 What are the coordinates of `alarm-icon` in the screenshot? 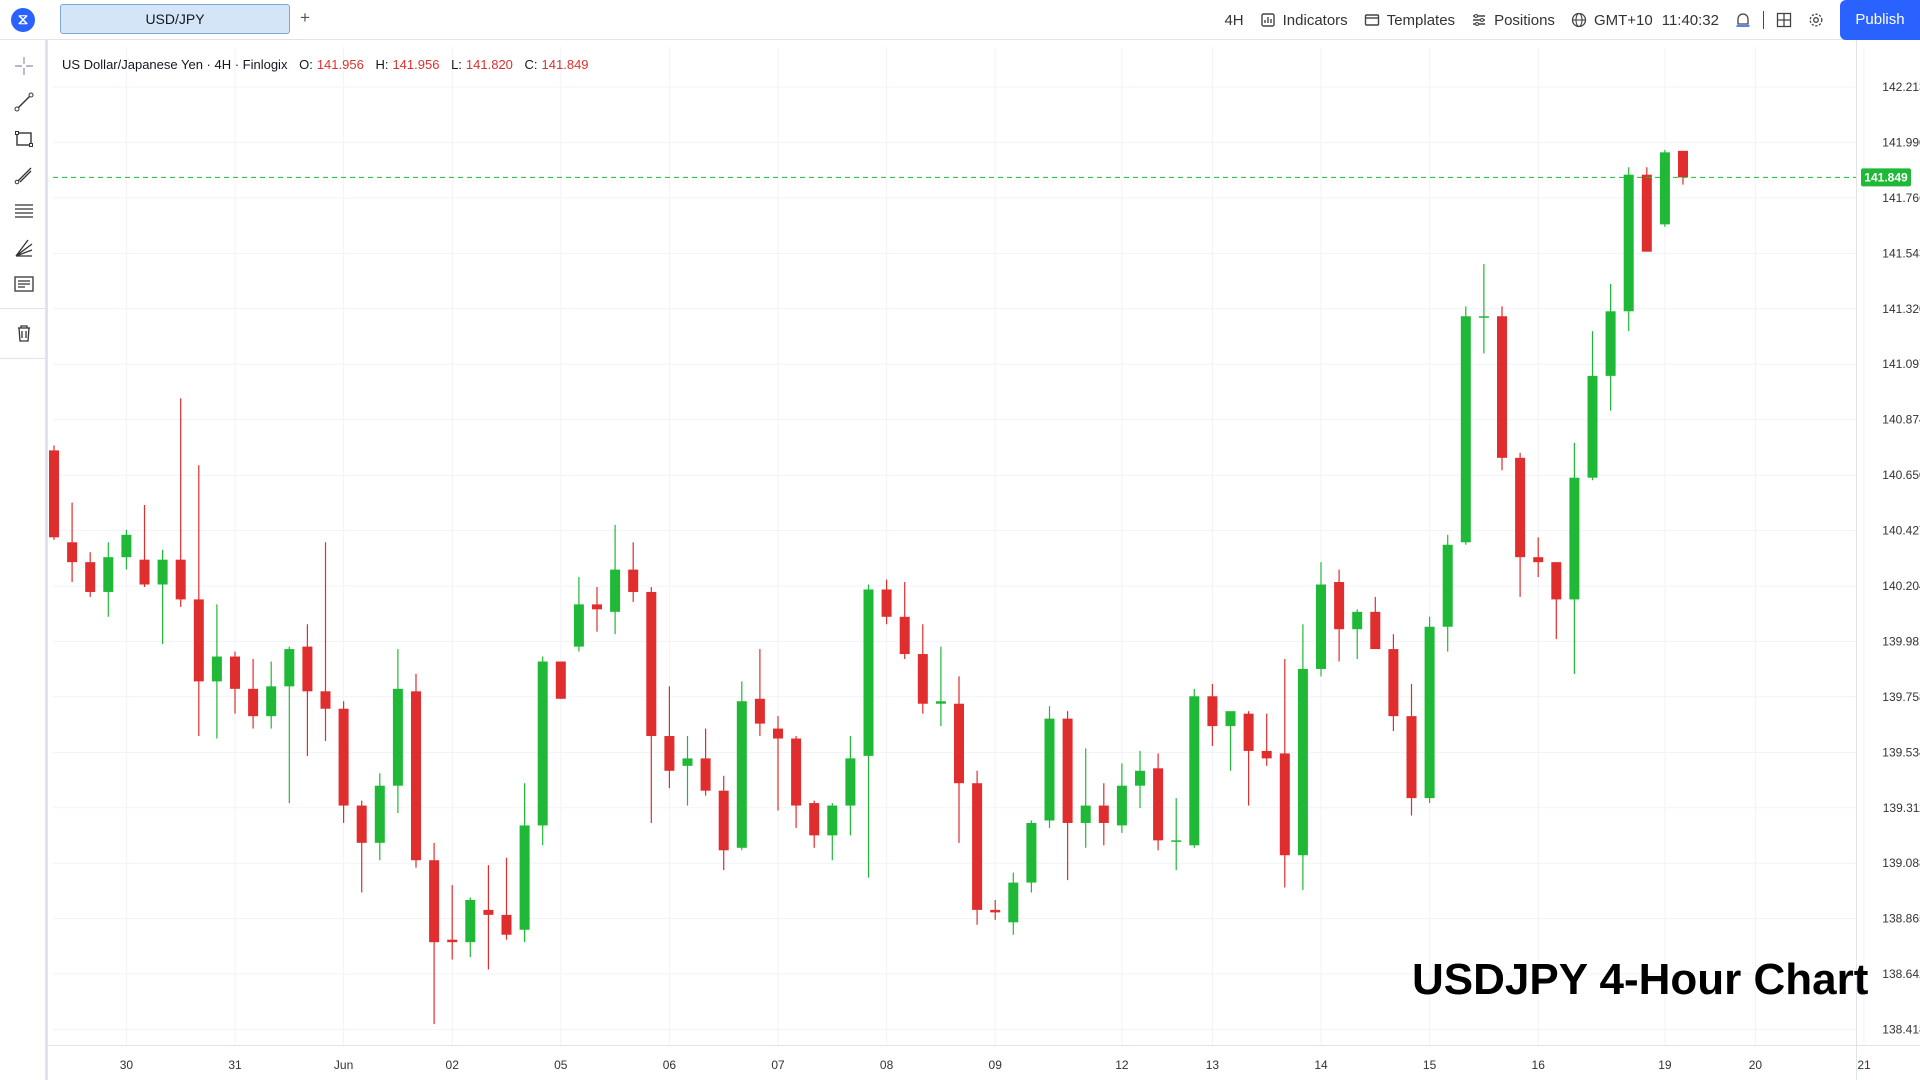 It's located at (1743, 20).